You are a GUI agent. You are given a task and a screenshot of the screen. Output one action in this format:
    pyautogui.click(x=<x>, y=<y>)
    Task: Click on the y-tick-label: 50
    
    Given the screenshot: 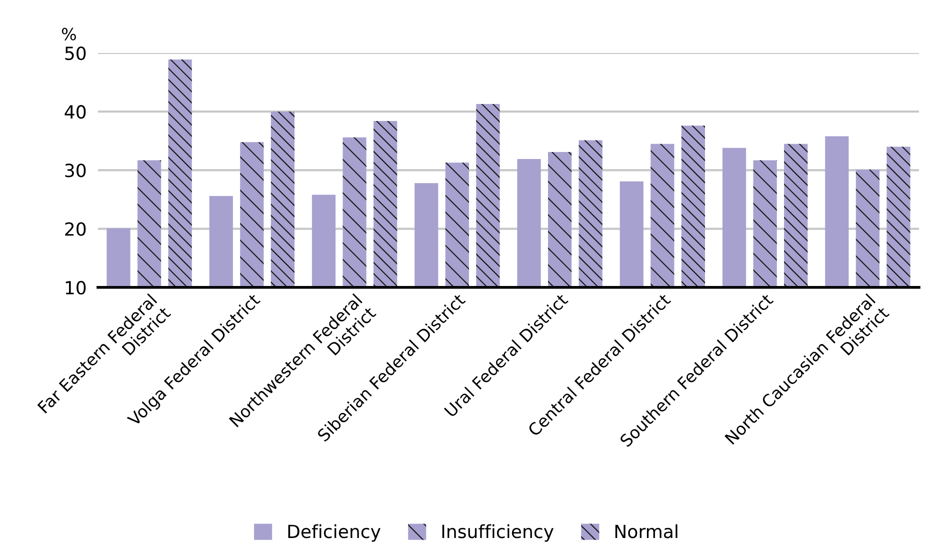 What is the action you would take?
    pyautogui.click(x=75, y=53)
    